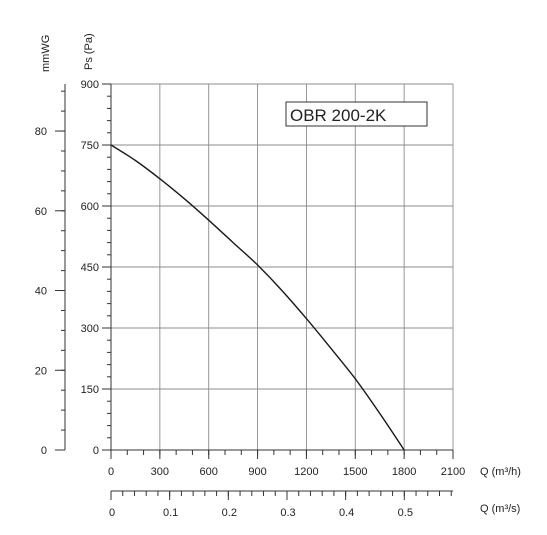 This screenshot has height=535, width=547. Describe the element at coordinates (41, 292) in the screenshot. I see `mmwg-tick-label: 40` at that location.